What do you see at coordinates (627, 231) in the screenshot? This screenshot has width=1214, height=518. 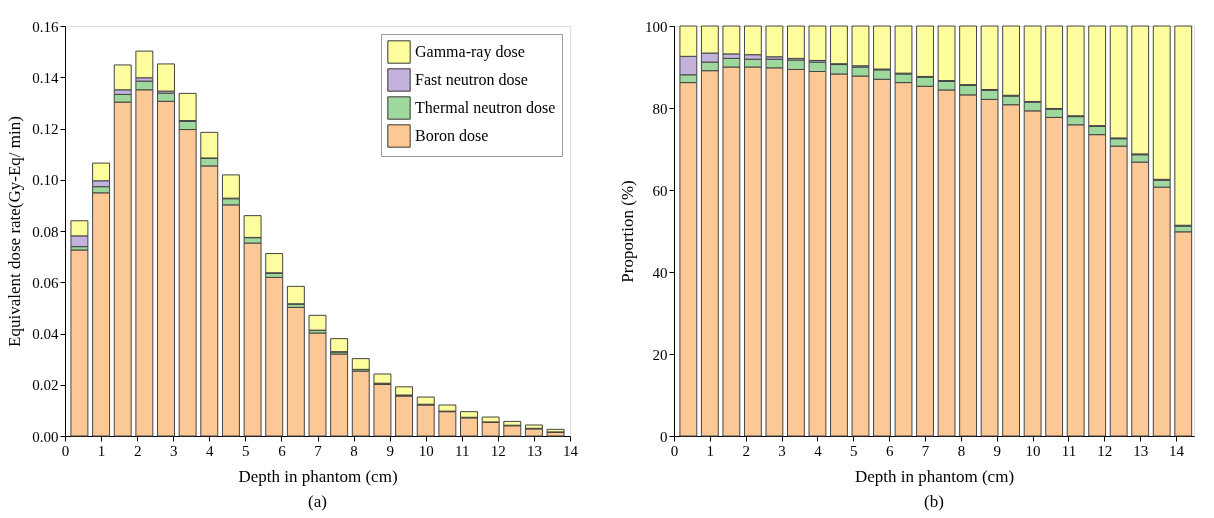 I see `y-axis-title: Proportion (%)` at bounding box center [627, 231].